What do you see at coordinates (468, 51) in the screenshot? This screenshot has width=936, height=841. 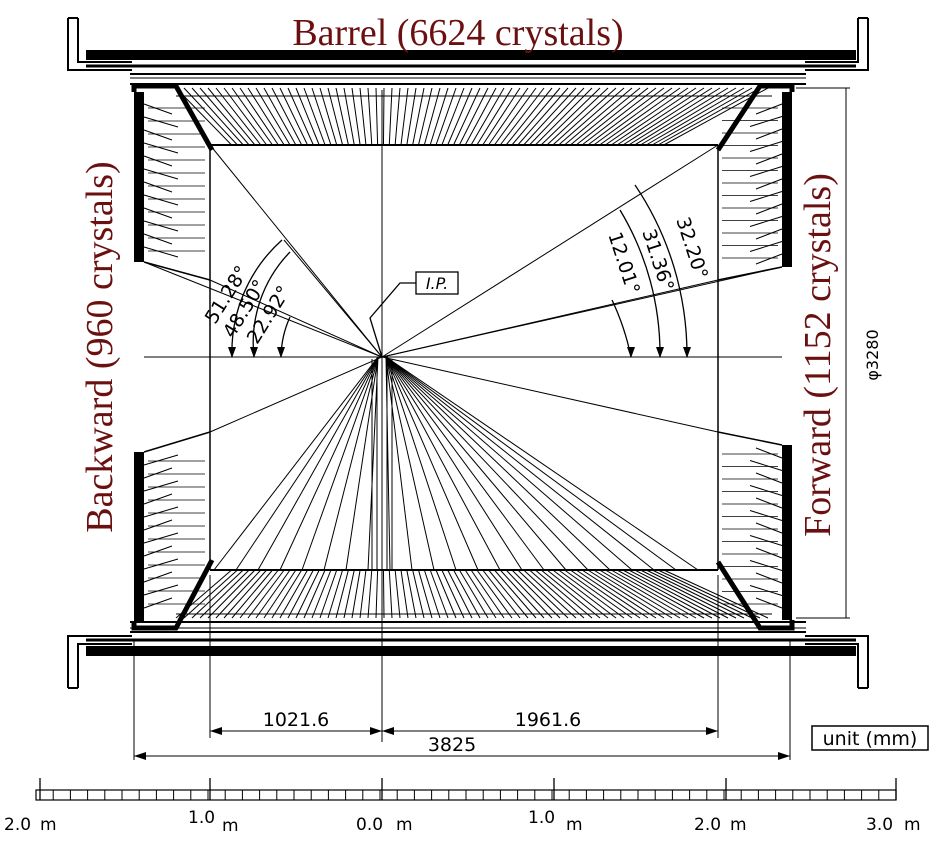 I see `outer-structure-top` at bounding box center [468, 51].